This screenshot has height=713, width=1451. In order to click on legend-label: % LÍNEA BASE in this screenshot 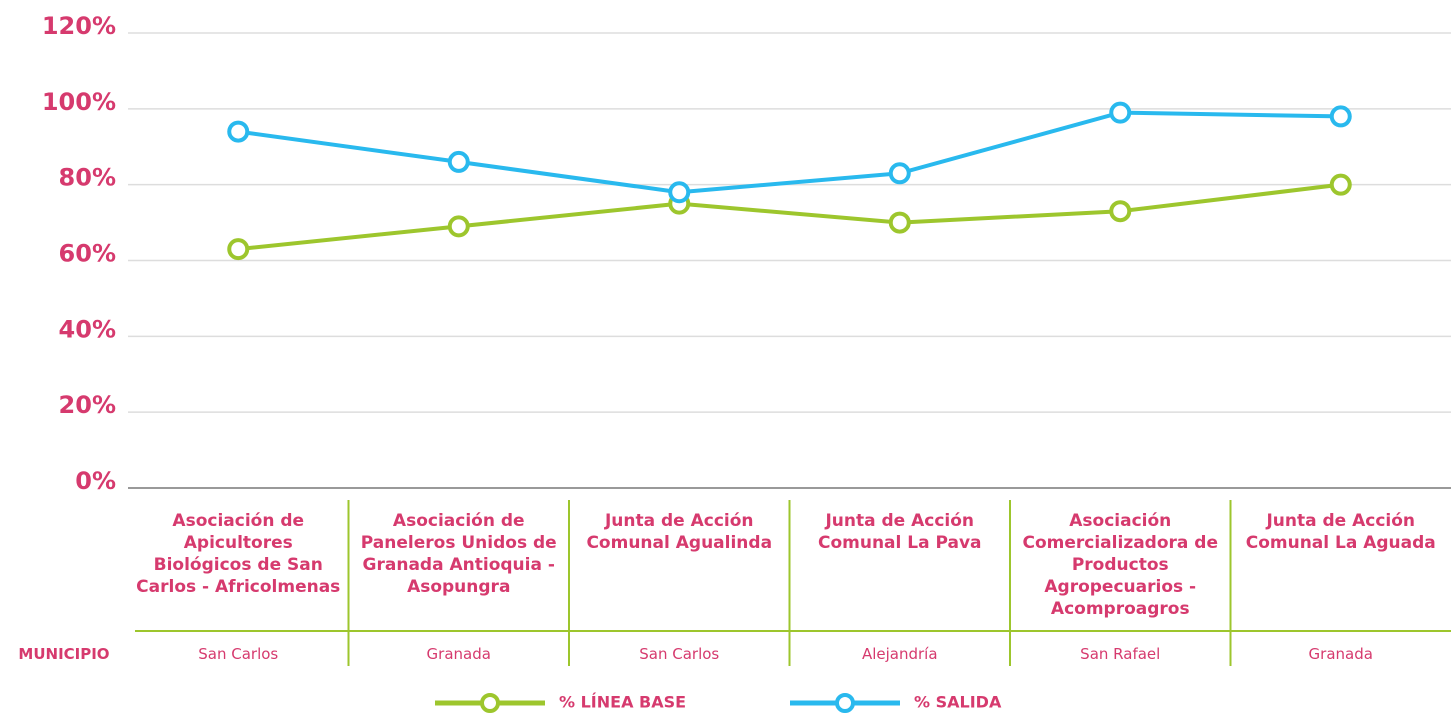, I will do `click(622, 702)`.